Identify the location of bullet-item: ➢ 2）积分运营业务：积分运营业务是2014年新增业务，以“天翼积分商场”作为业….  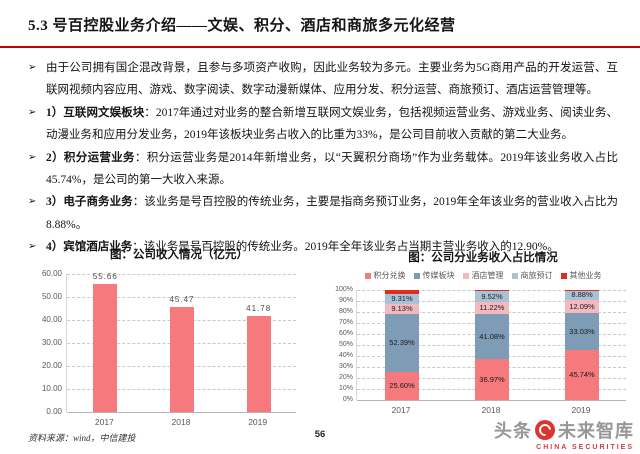
(323, 169).